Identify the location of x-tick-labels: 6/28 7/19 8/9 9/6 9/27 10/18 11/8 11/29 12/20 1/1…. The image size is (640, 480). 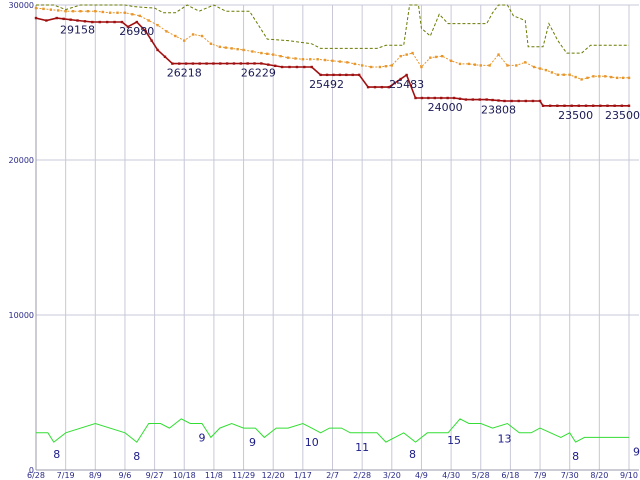
(332, 475).